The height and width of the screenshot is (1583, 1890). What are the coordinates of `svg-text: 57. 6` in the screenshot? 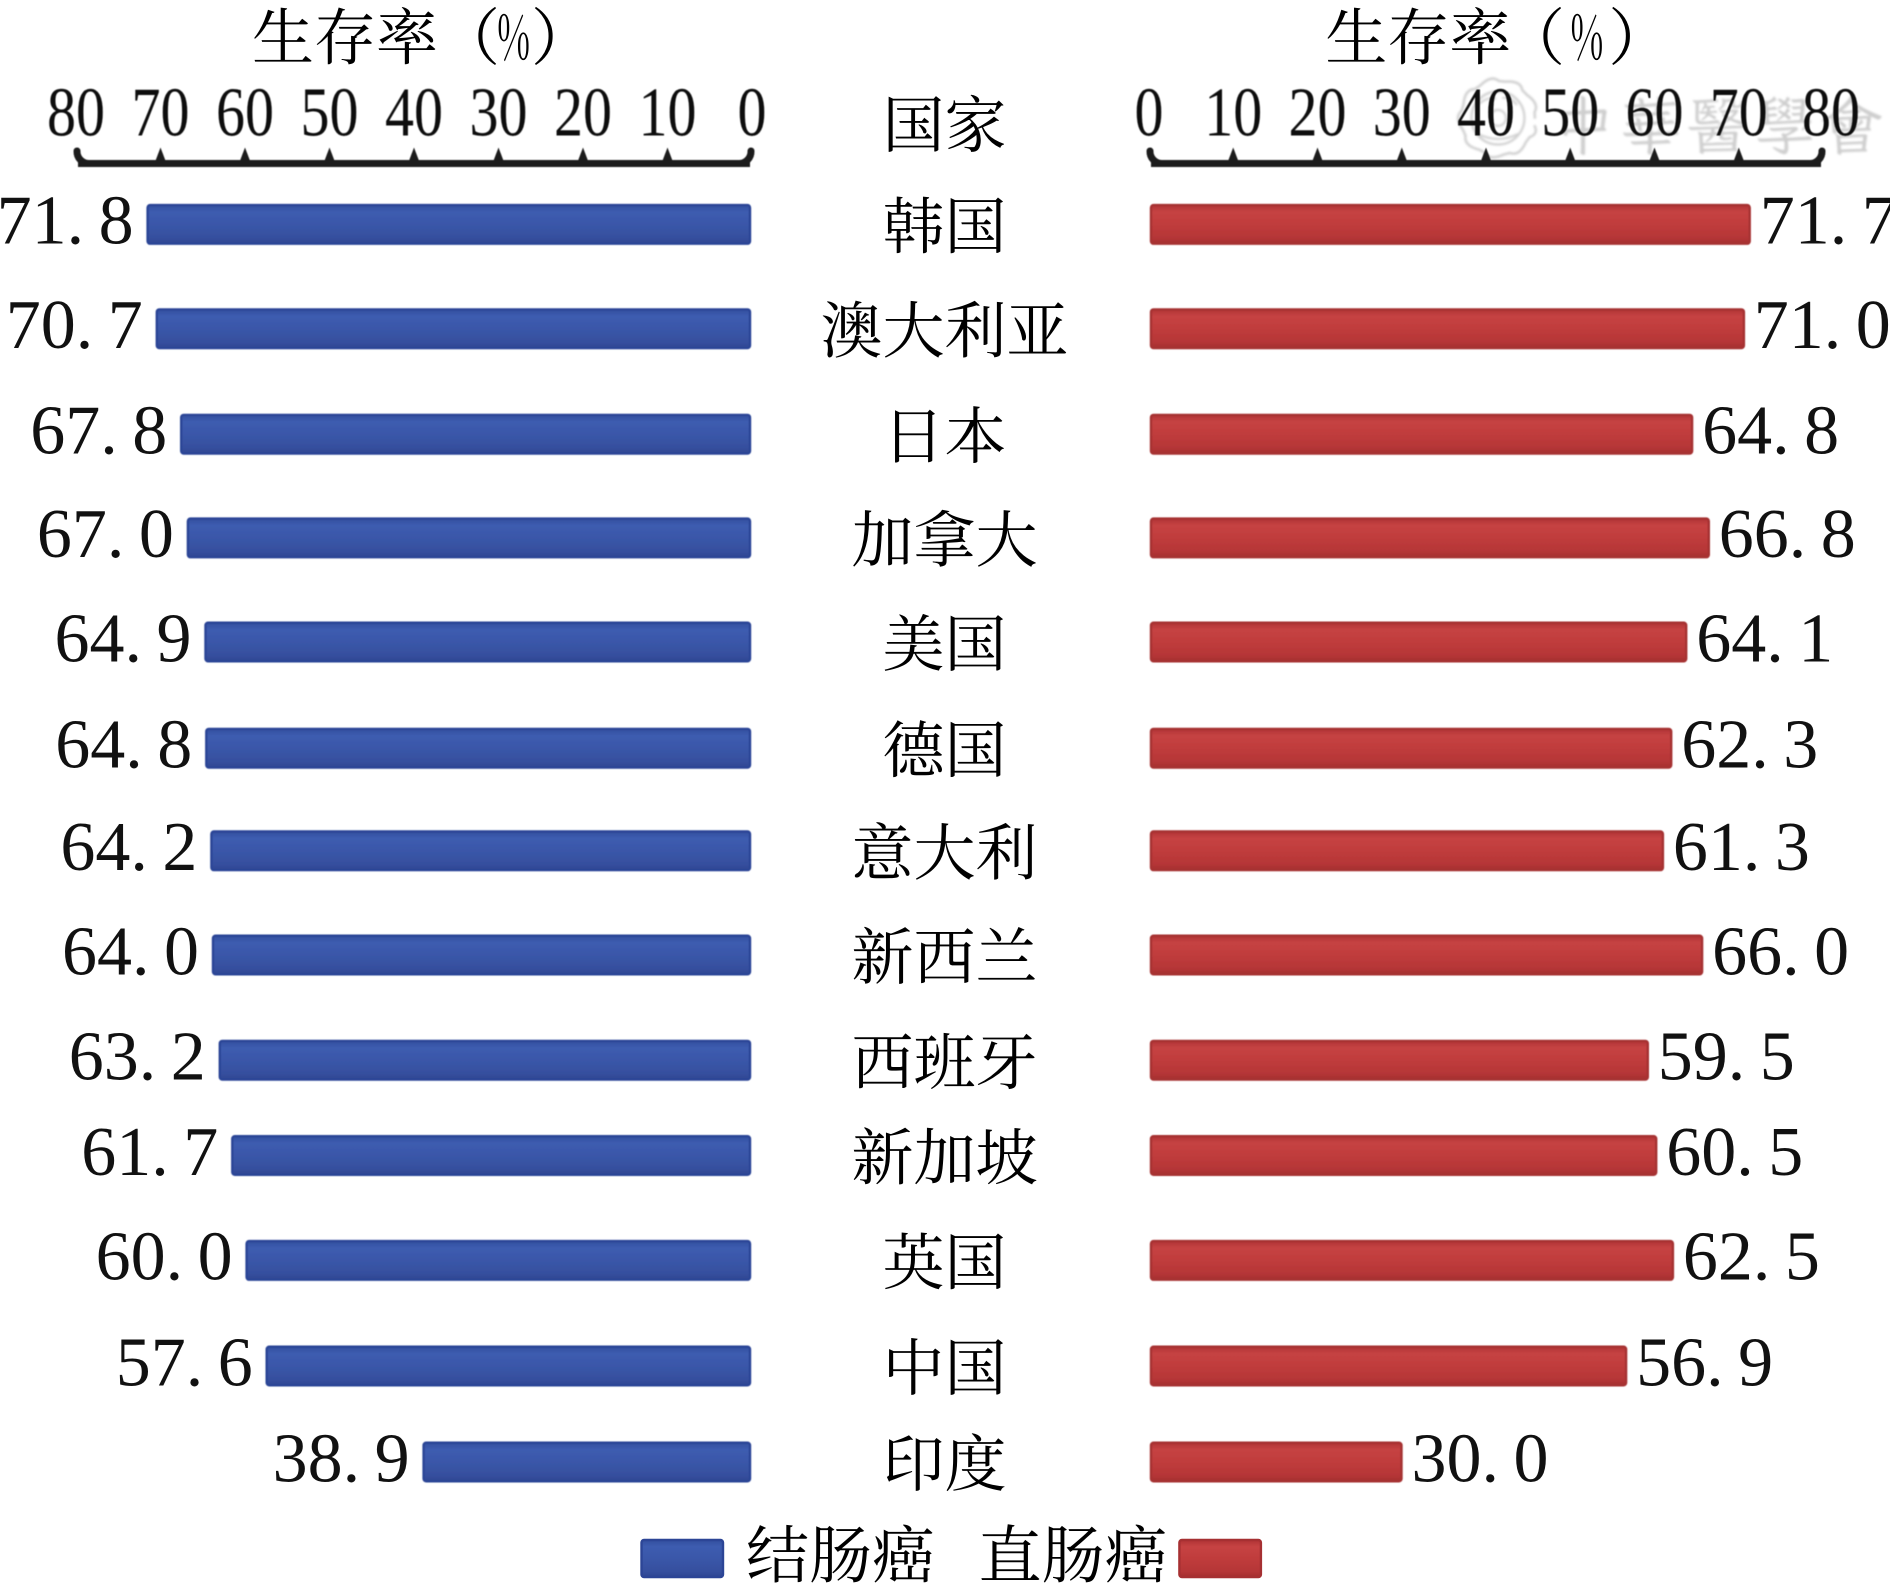 It's located at (184, 1362).